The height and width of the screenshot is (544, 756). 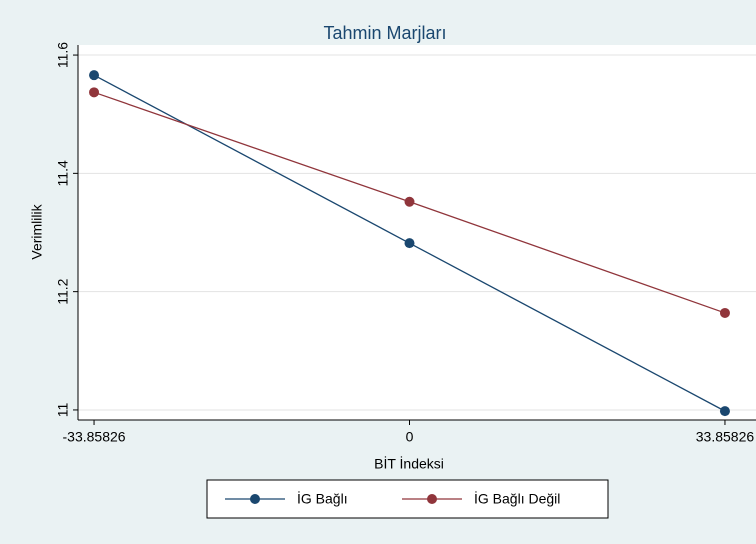 I want to click on x-tick-label: 0, so click(x=410, y=437).